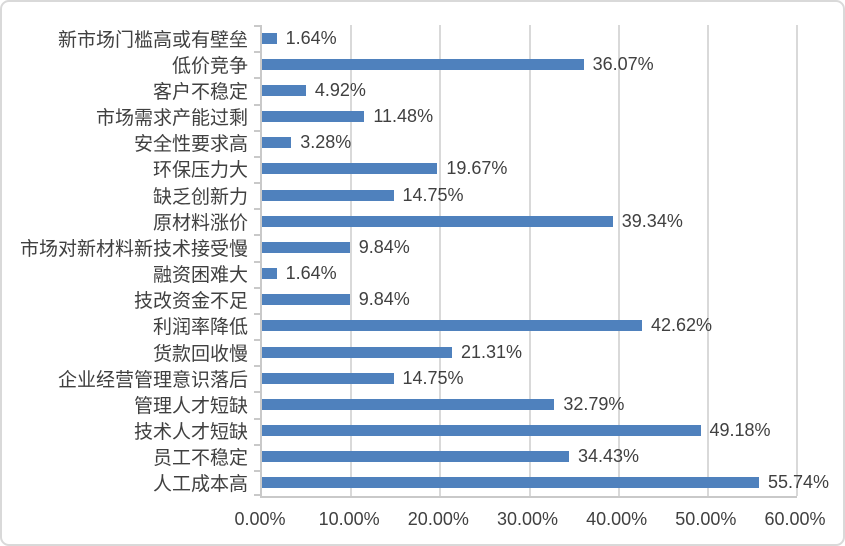 The height and width of the screenshot is (546, 845). I want to click on category-label: 原材料涨价, so click(200, 223).